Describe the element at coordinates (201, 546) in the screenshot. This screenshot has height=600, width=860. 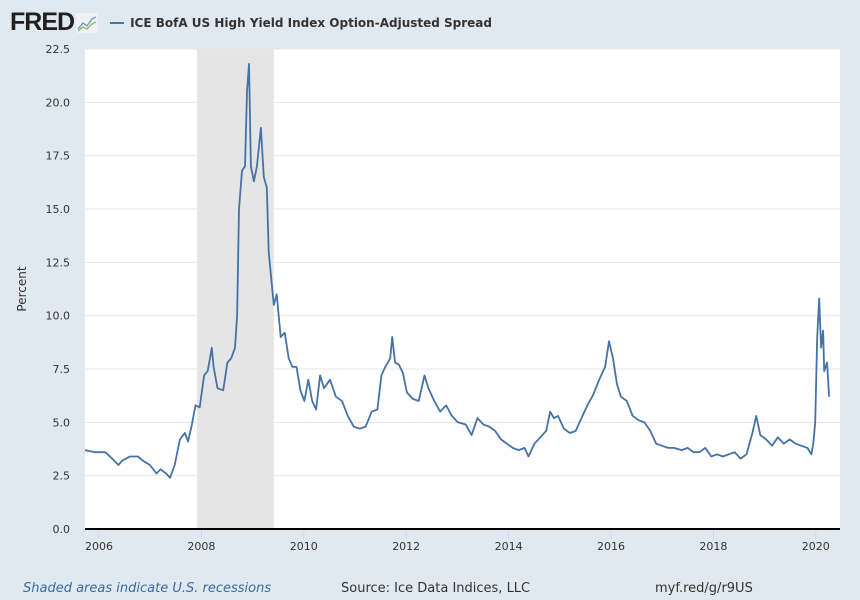
I see `x-tick-label: 2008` at that location.